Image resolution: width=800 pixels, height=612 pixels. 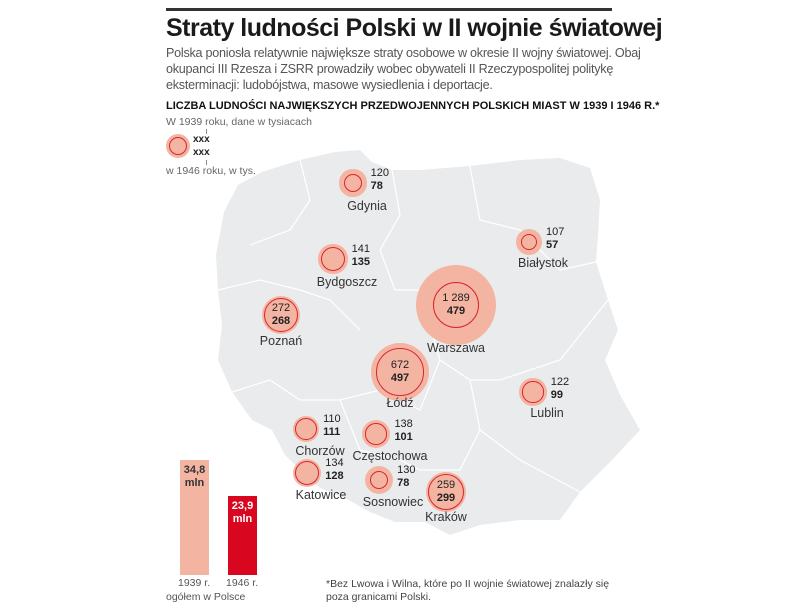 What do you see at coordinates (211, 171) in the screenshot?
I see `legend-1946-label: w 1946 roku, w tys.` at bounding box center [211, 171].